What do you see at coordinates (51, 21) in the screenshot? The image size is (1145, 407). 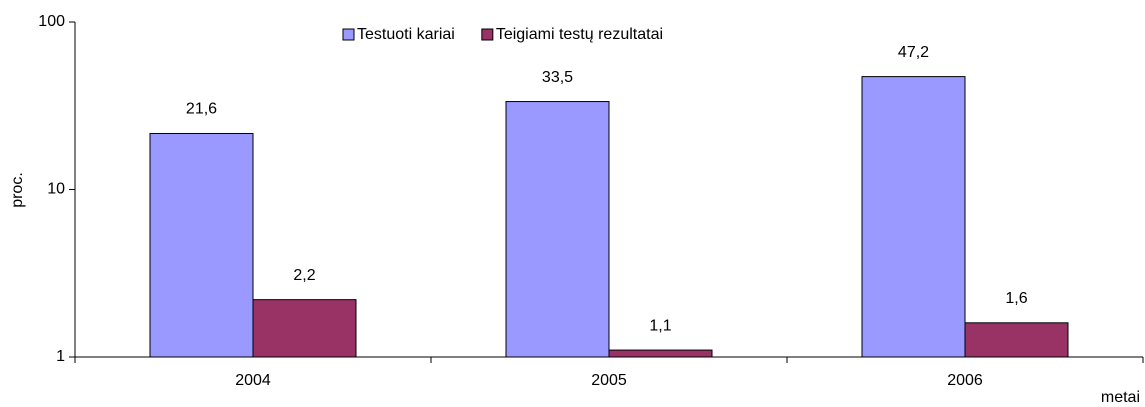 I see `y-tick-label: 100` at bounding box center [51, 21].